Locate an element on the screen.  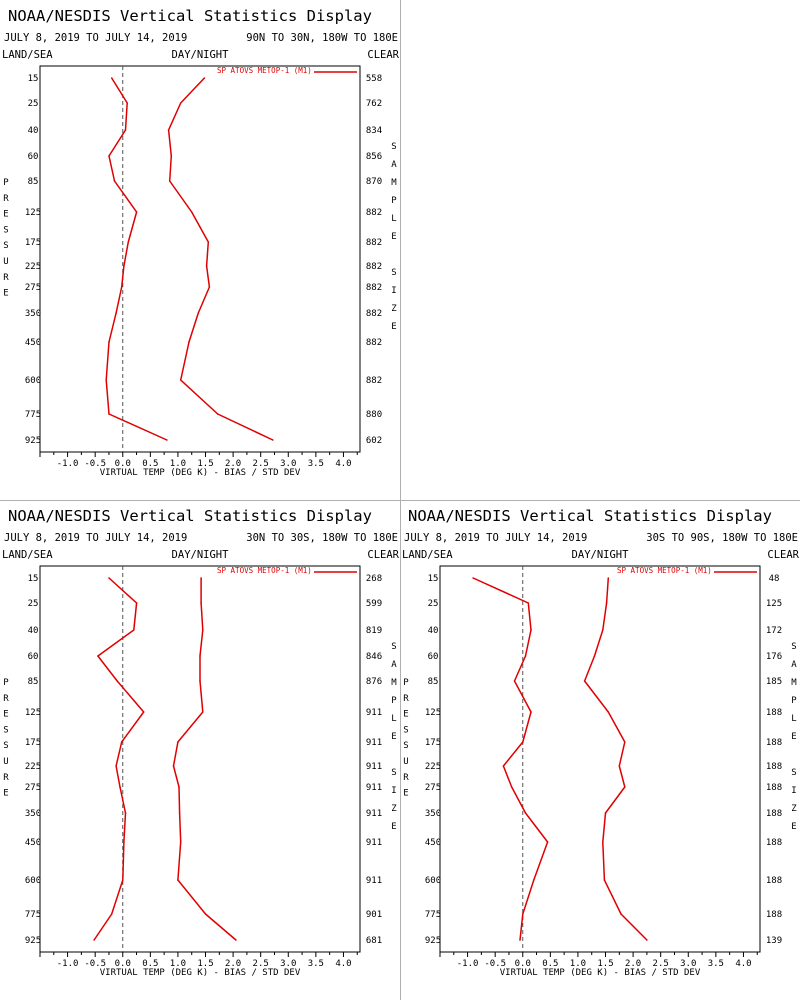
region-label: 30N TO 30S, 180W TO 180E is located at coordinates (322, 538).